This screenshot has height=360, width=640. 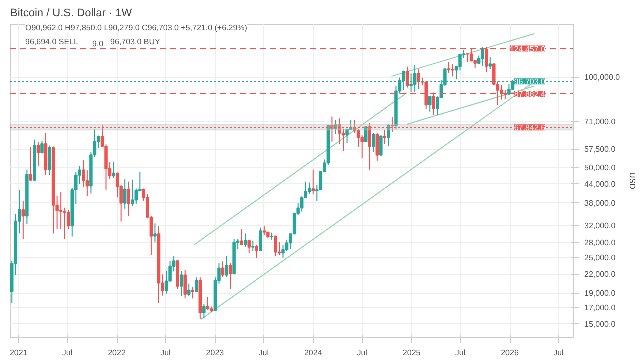 What do you see at coordinates (52, 42) in the screenshot?
I see `annotation: 96,694.0 SELL` at bounding box center [52, 42].